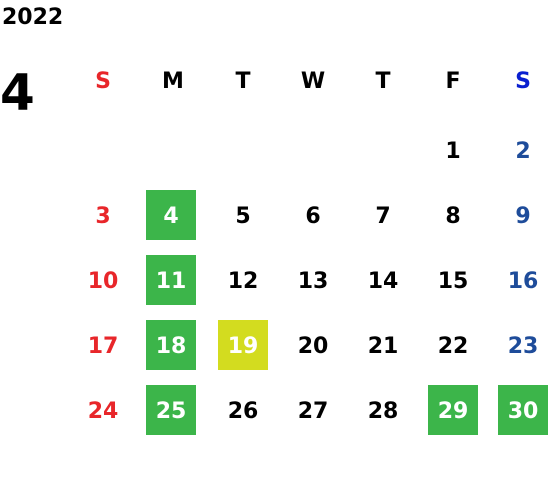  Describe the element at coordinates (17, 93) in the screenshot. I see `month: 4` at that location.